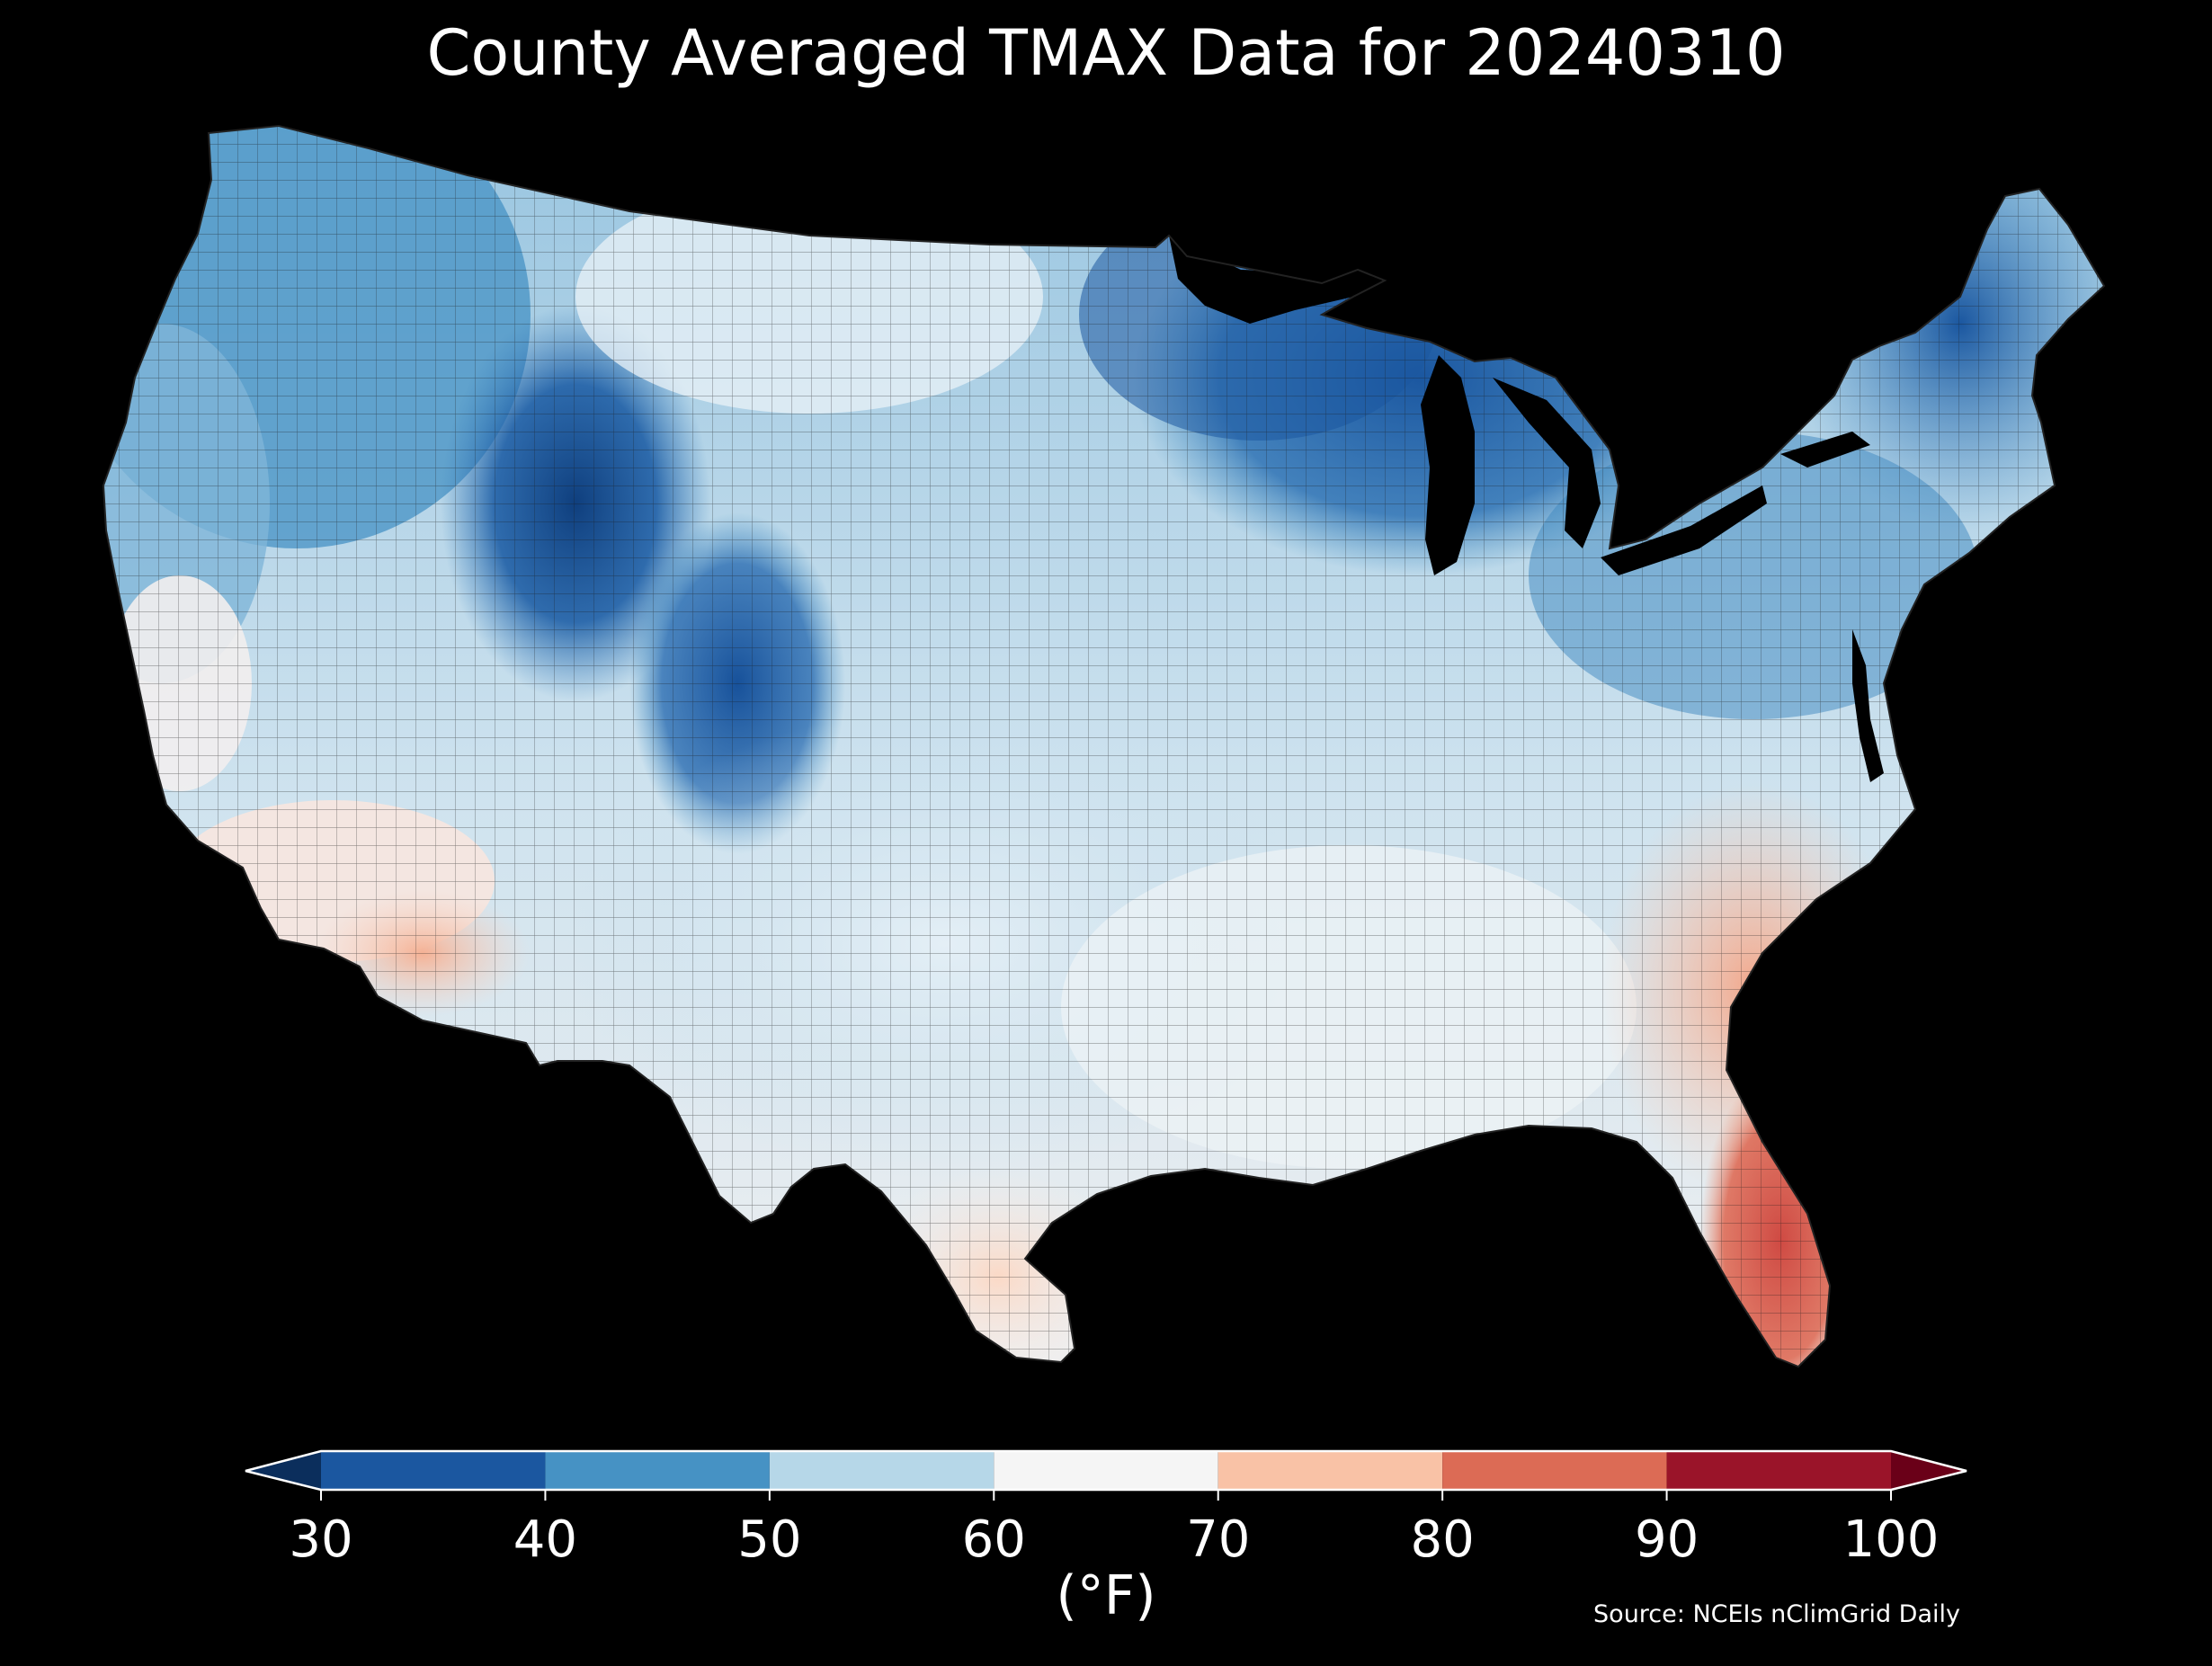 This screenshot has width=2212, height=1666. I want to click on colorbar-tick-label: 60, so click(994, 1540).